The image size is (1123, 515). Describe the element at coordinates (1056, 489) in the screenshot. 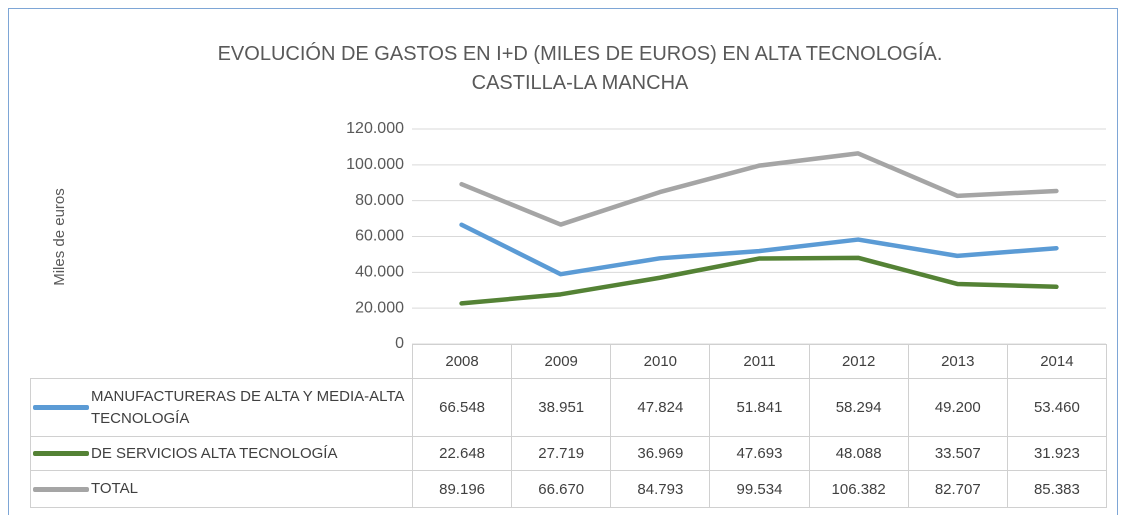

I see `data-label: 85.383` at that location.